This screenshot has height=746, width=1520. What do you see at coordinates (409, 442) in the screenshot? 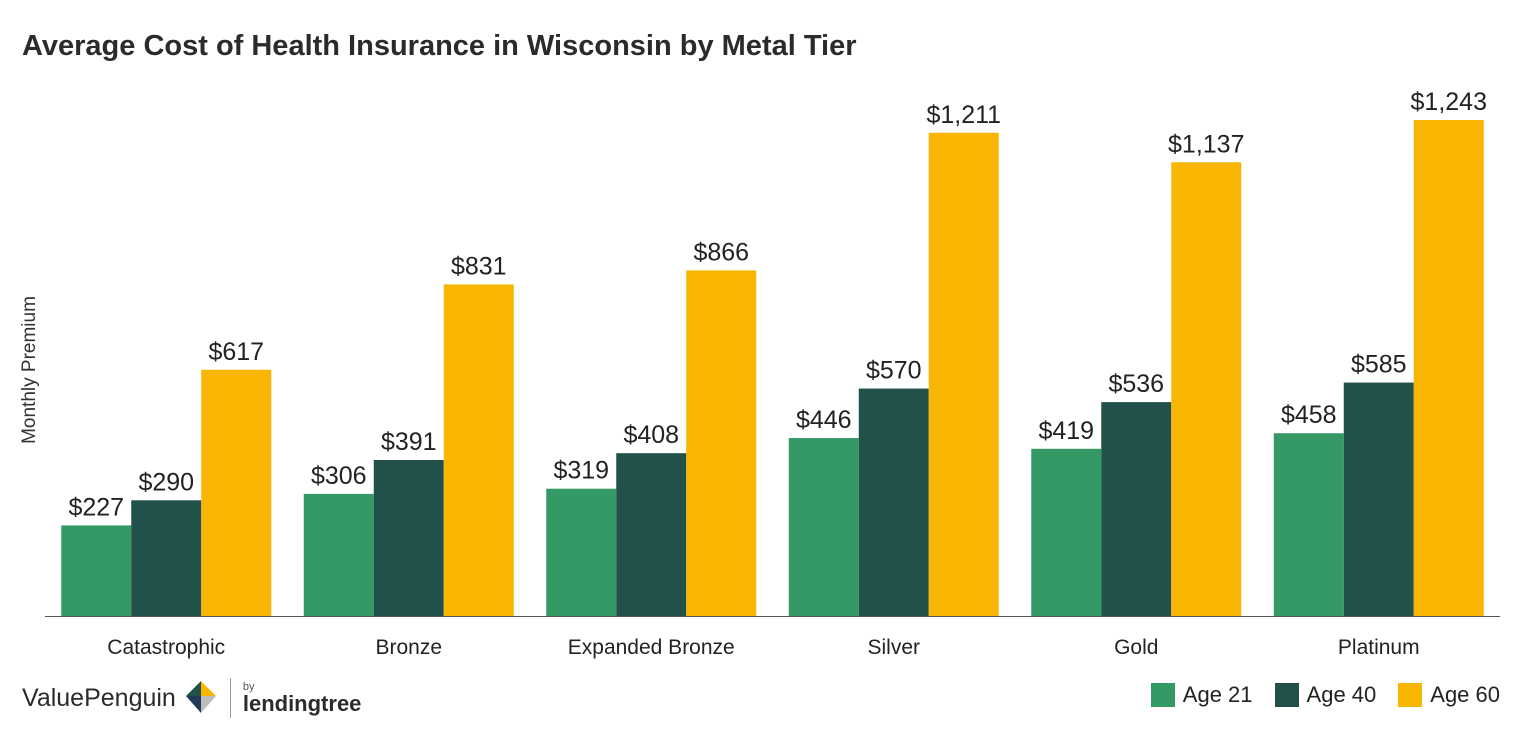
I see `data-label-bronze-age-40: $391` at bounding box center [409, 442].